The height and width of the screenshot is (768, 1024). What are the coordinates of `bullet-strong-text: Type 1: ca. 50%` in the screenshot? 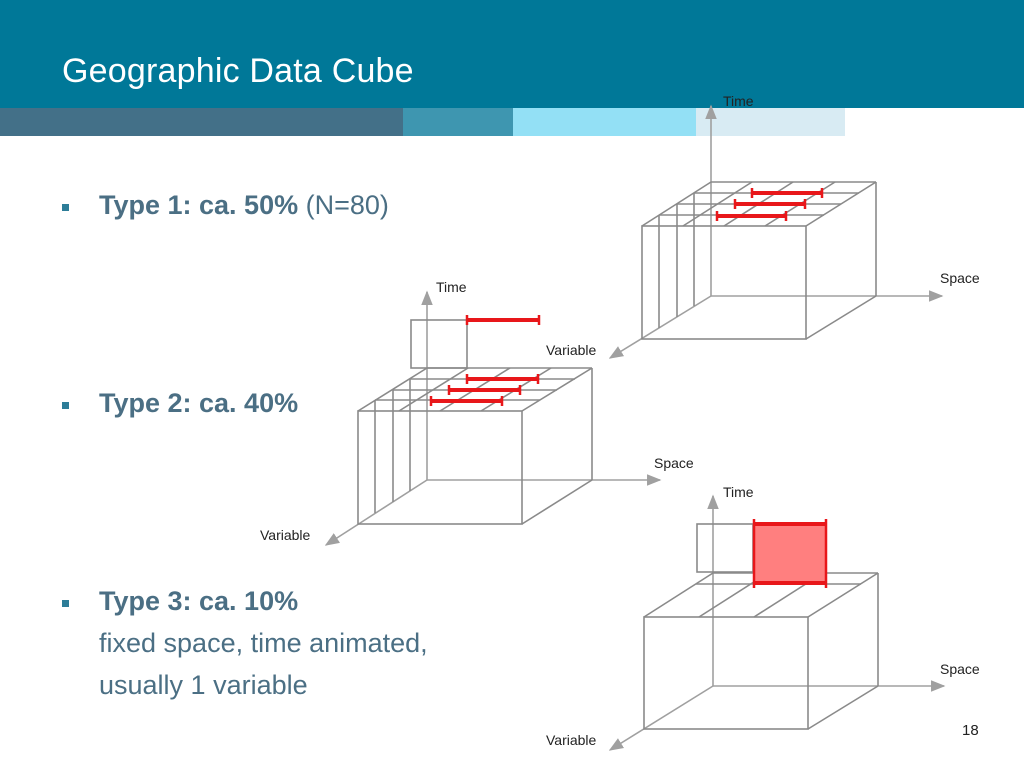 It's located at (199, 205).